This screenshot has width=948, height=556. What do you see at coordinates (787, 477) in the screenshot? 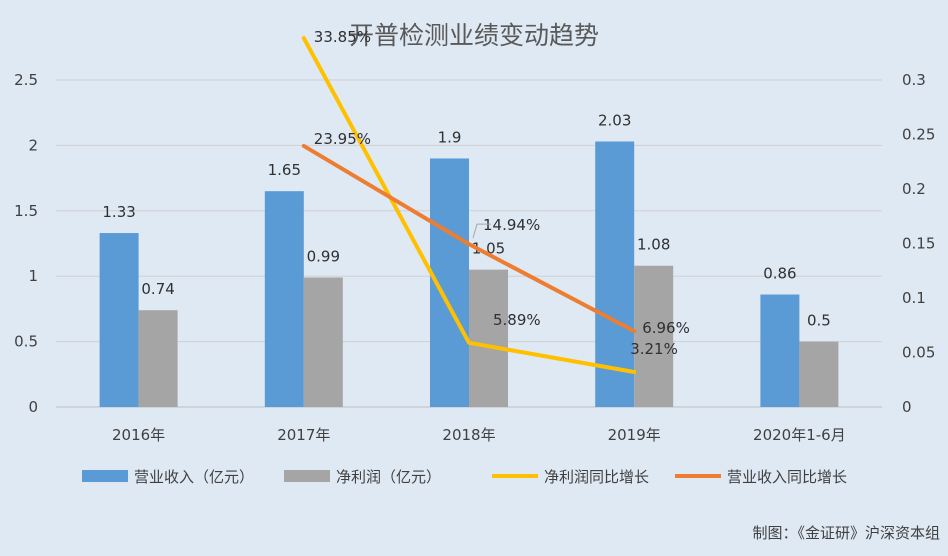
I see `legend-label: 营业收入同比增长` at bounding box center [787, 477].